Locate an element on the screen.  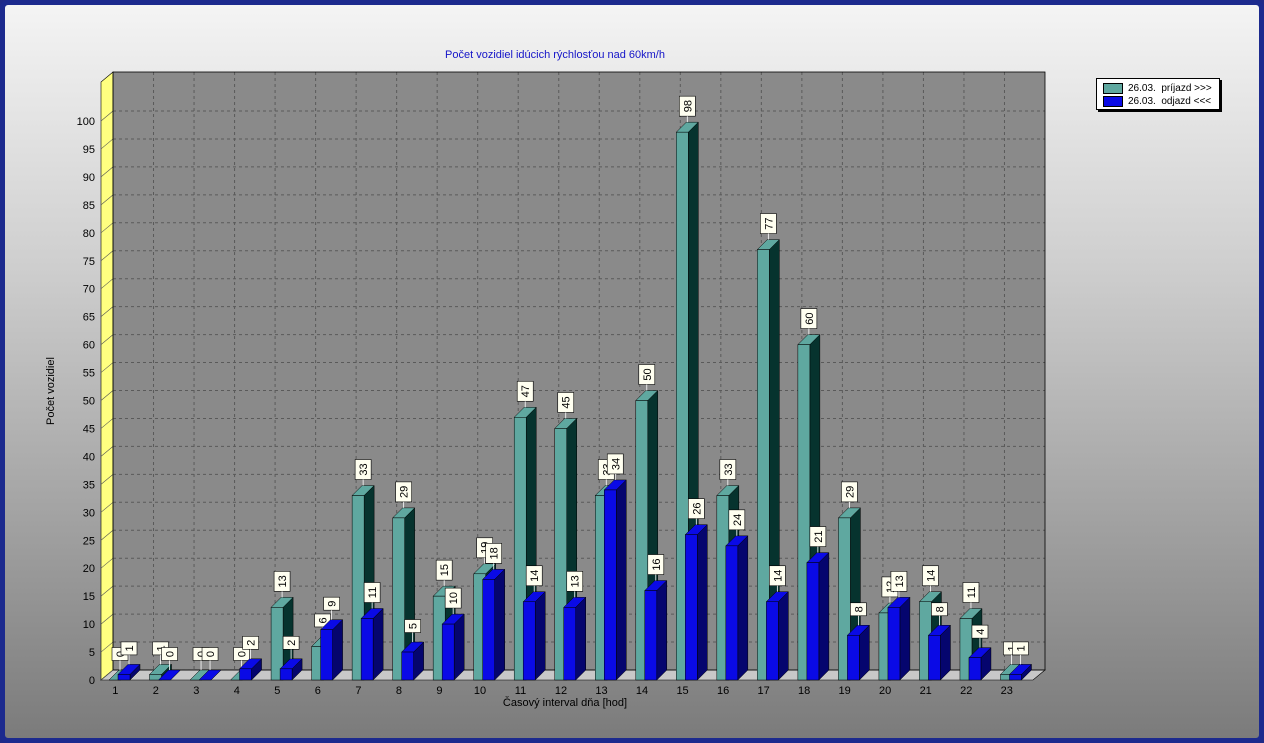
x-tick-label: 23 is located at coordinates (1007, 691).